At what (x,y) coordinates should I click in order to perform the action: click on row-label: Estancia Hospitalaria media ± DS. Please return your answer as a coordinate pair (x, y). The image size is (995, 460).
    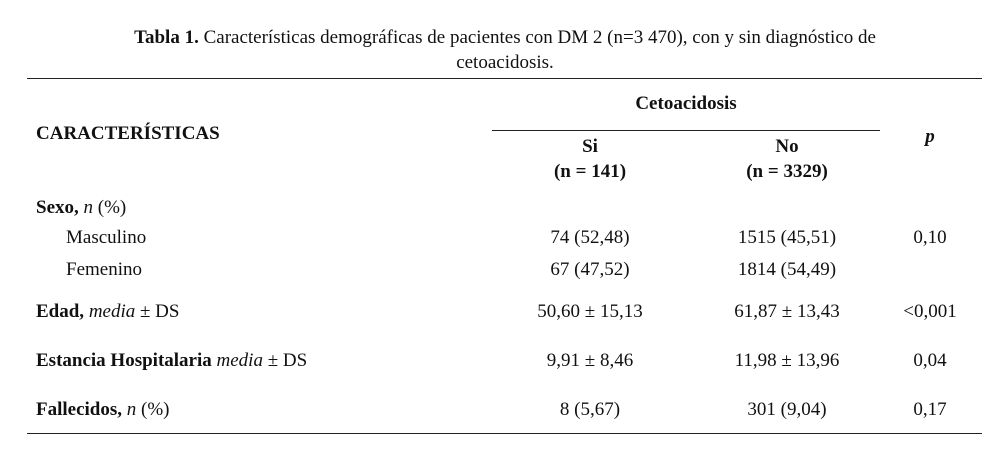
    Looking at the image, I should click on (171, 361).